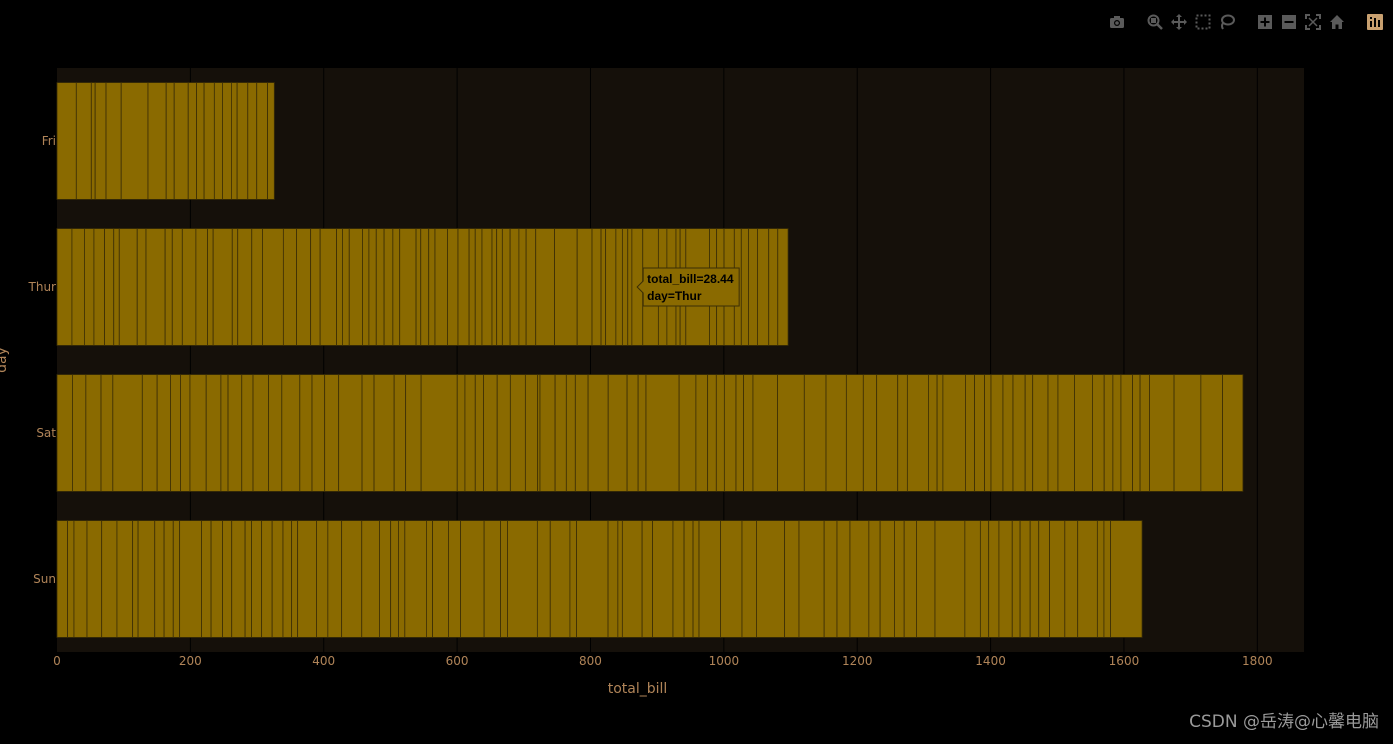  Describe the element at coordinates (1227, 22) in the screenshot. I see `lasso-icon` at that location.